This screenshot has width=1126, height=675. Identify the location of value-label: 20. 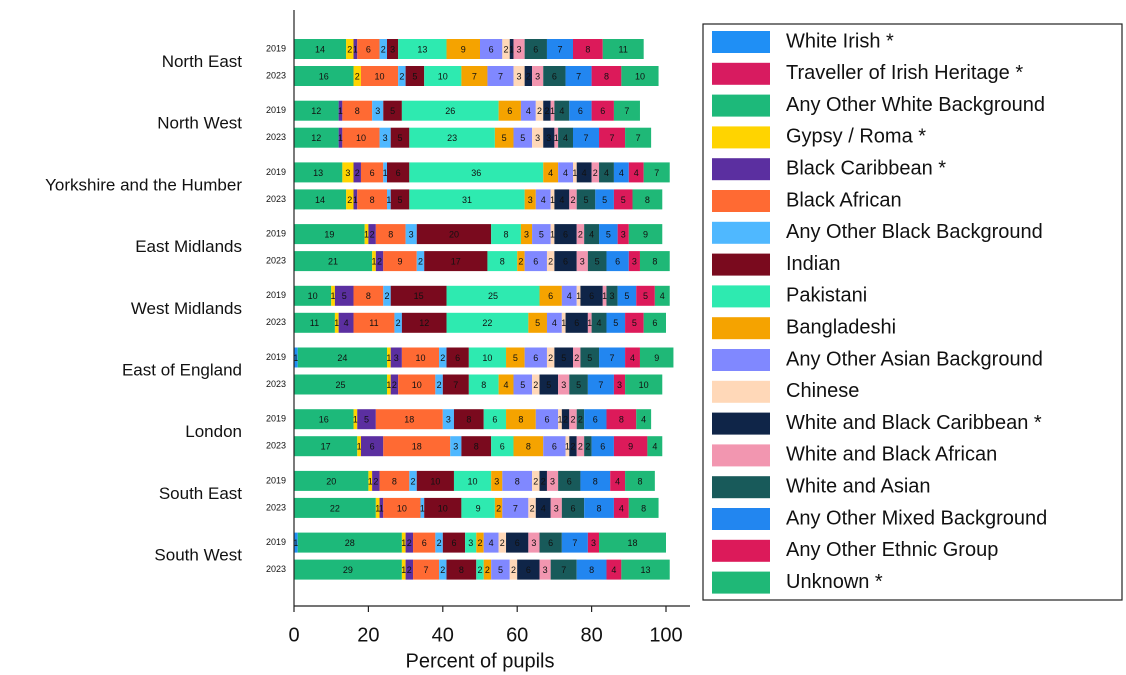
(331, 481).